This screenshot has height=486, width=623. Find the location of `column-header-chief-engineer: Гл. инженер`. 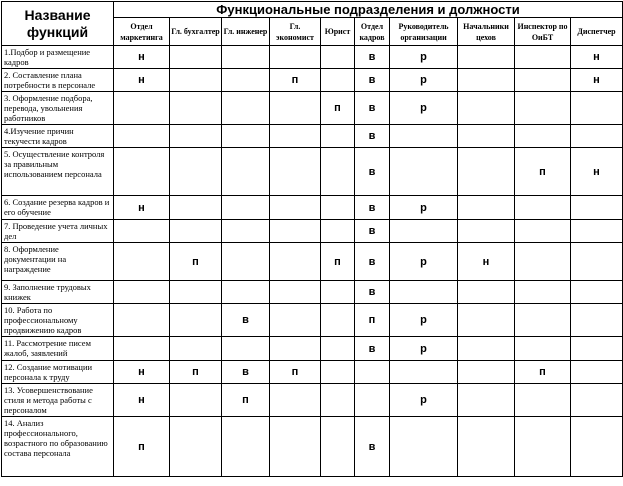

column-header-chief-engineer: Гл. инженер is located at coordinates (245, 31).